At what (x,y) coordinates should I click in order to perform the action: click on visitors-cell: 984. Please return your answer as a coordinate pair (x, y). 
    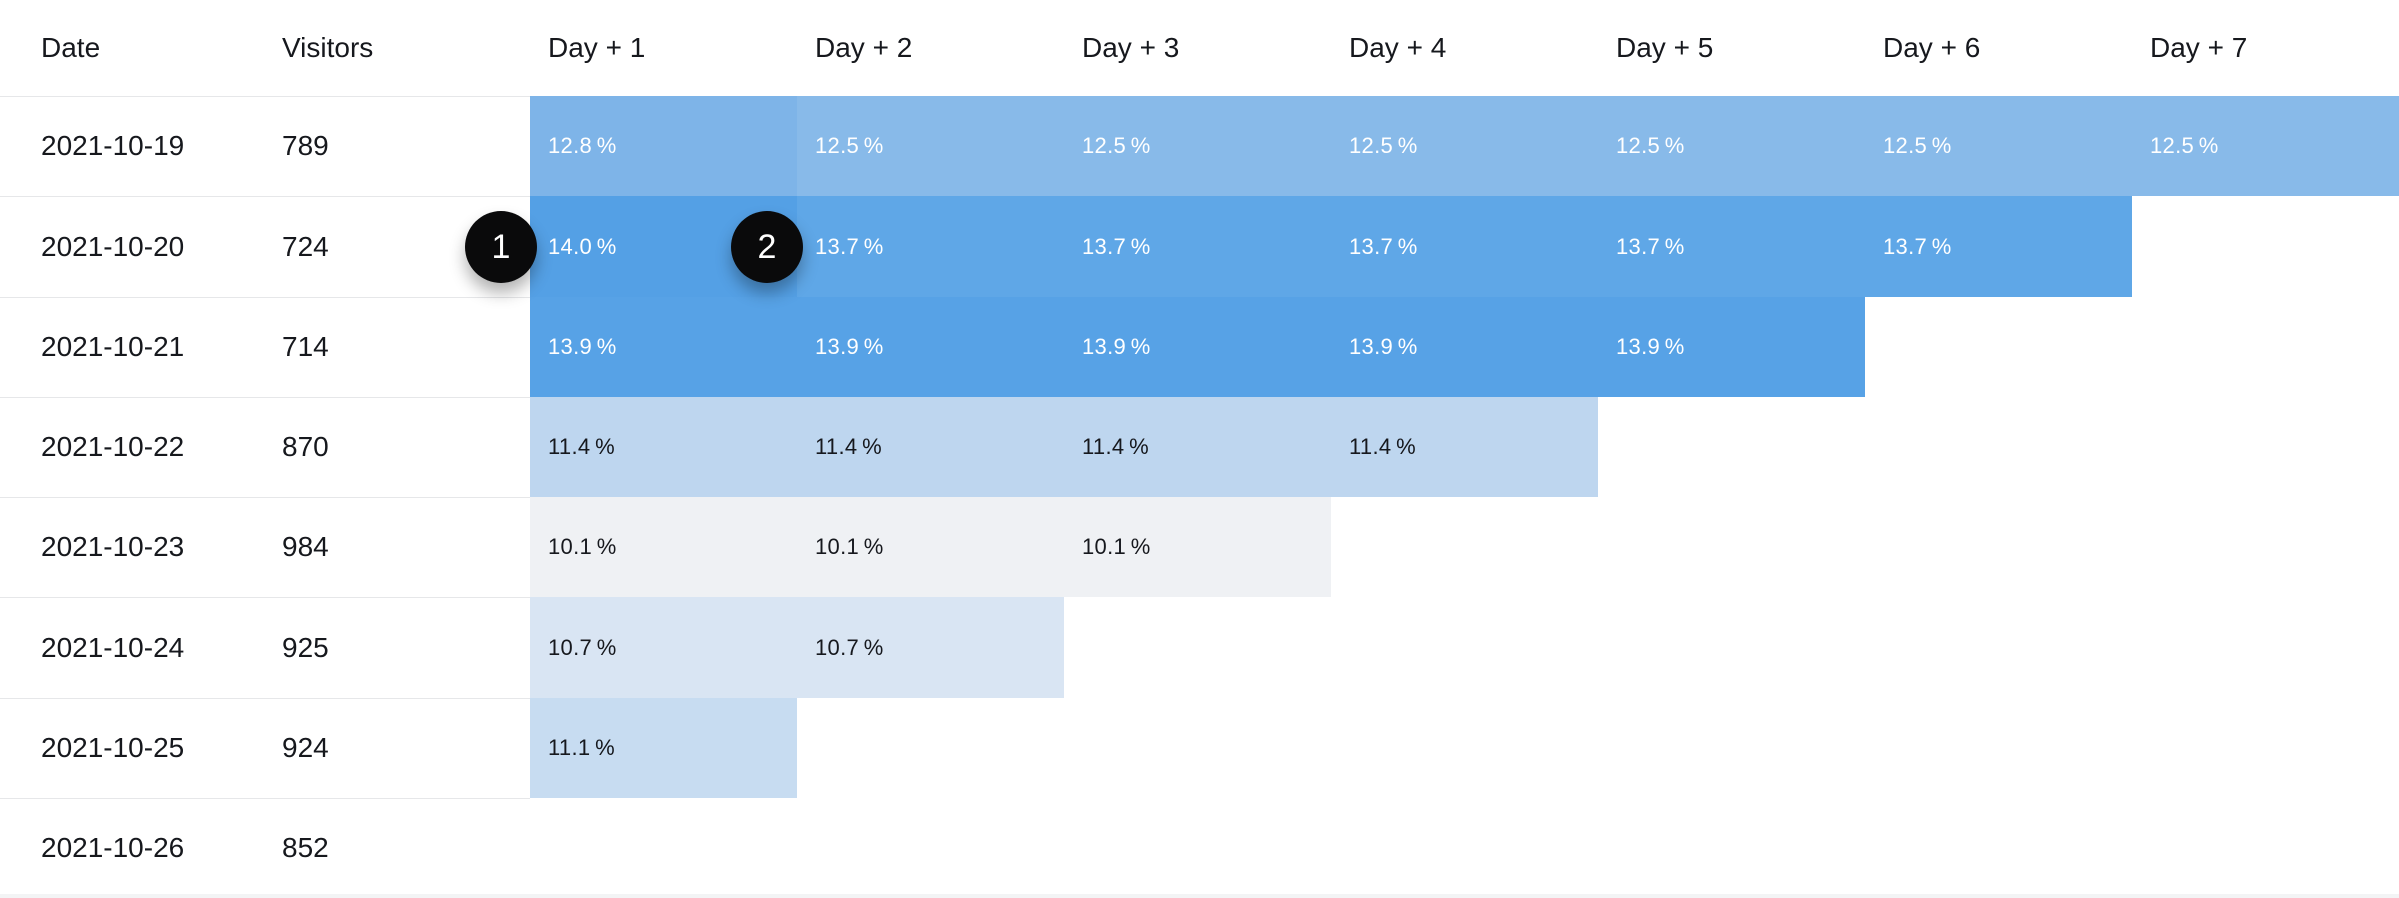
    Looking at the image, I should click on (305, 546).